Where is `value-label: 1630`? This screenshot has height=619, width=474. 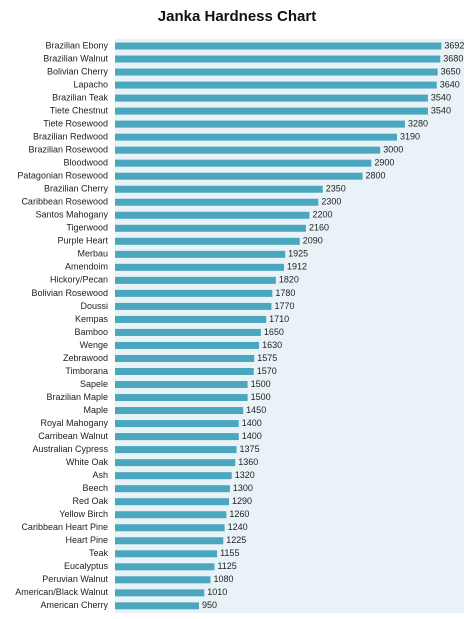
value-label: 1630 is located at coordinates (272, 345).